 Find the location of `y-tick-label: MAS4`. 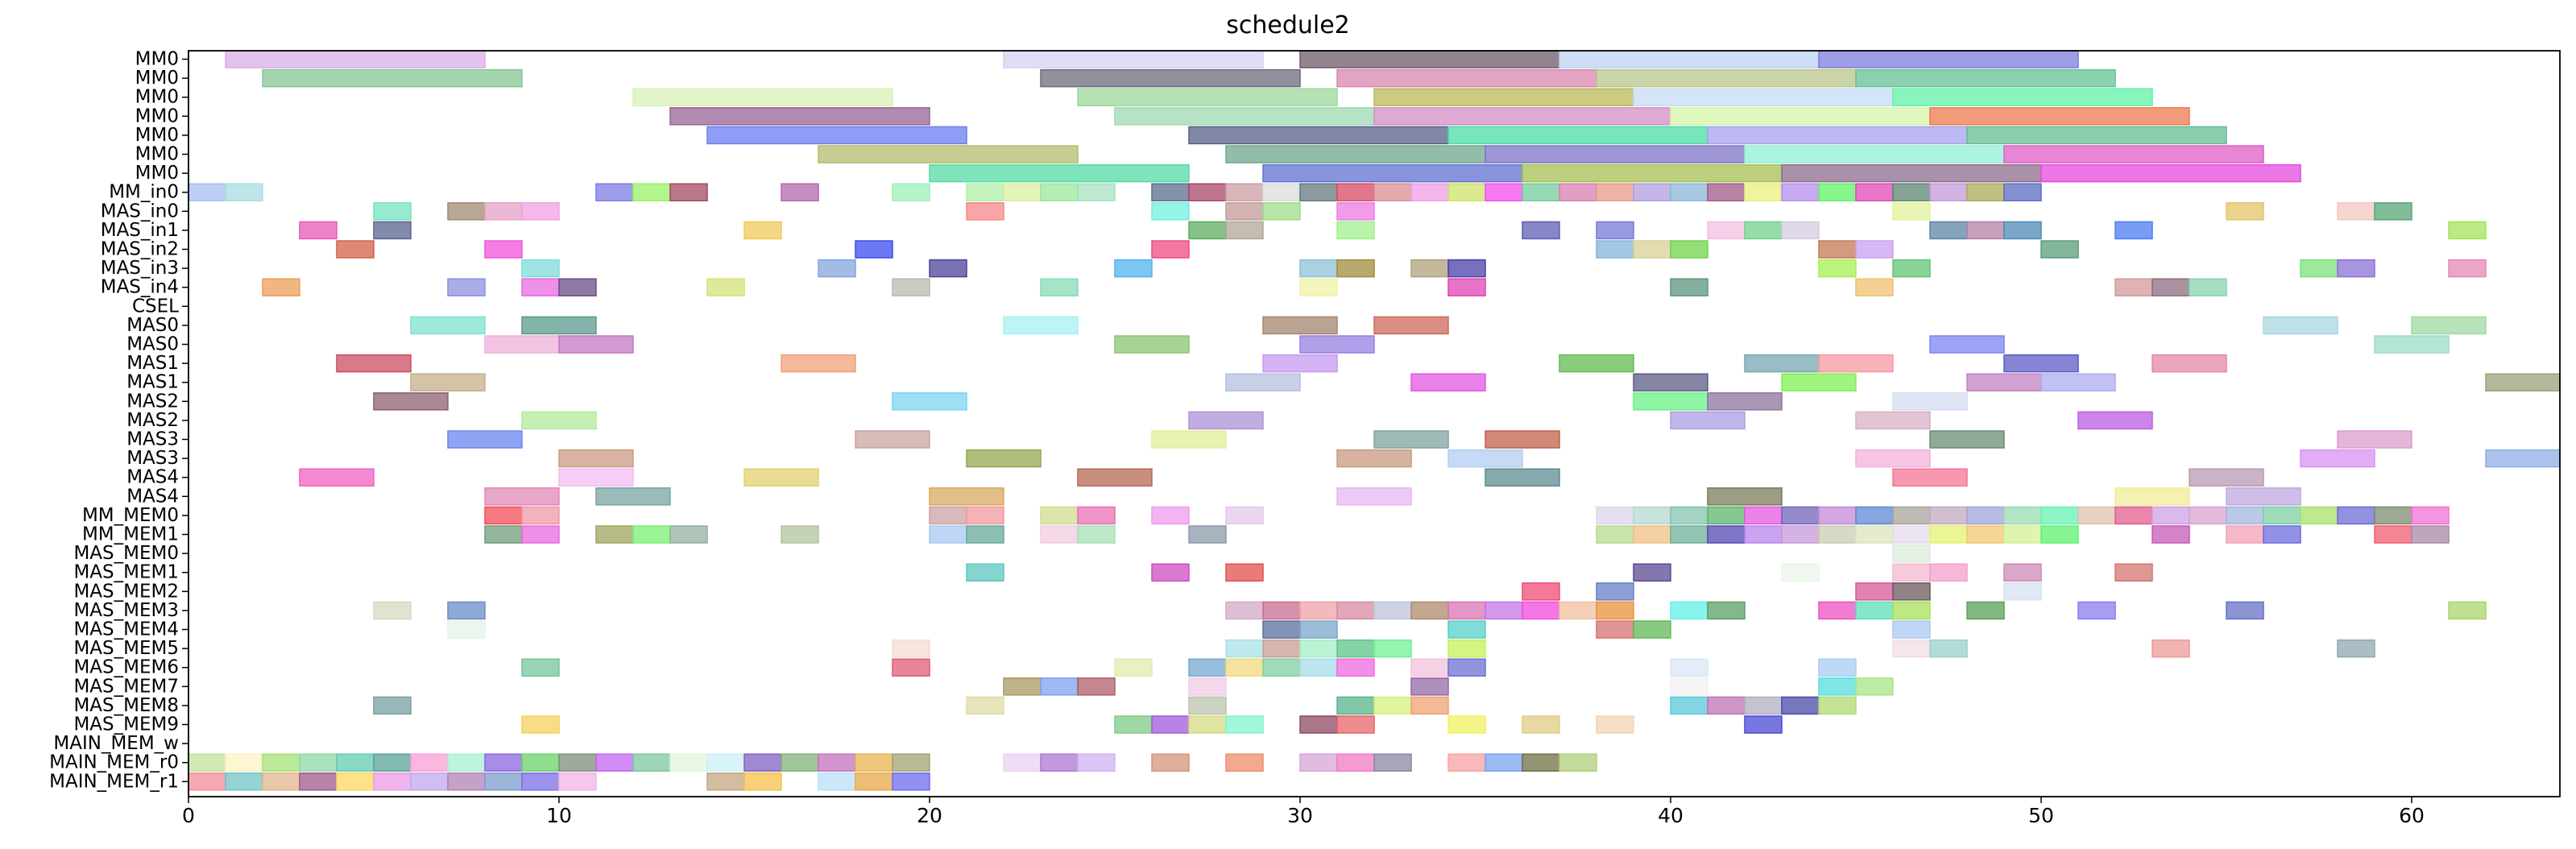

y-tick-label: MAS4 is located at coordinates (152, 496).